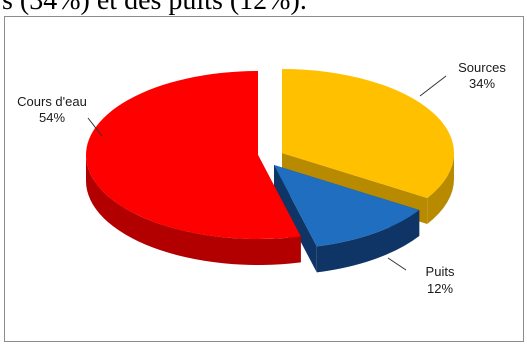  Describe the element at coordinates (52, 101) in the screenshot. I see `slice-label-cours-d-eau: Cours d'eau` at that location.